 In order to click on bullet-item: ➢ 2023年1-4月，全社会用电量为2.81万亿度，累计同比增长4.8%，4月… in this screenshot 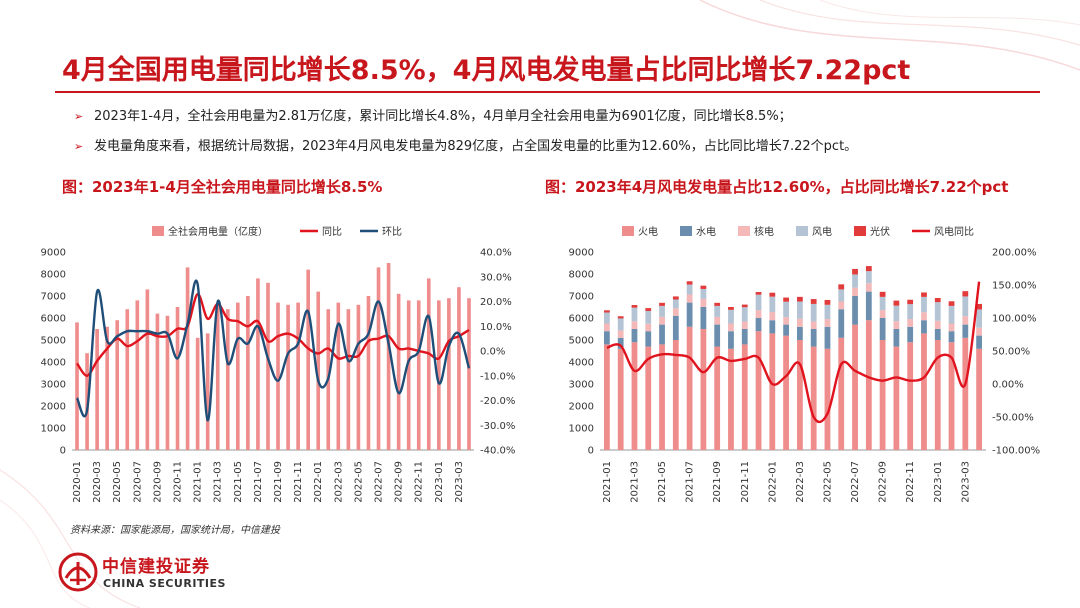, I will do `click(569, 117)`.